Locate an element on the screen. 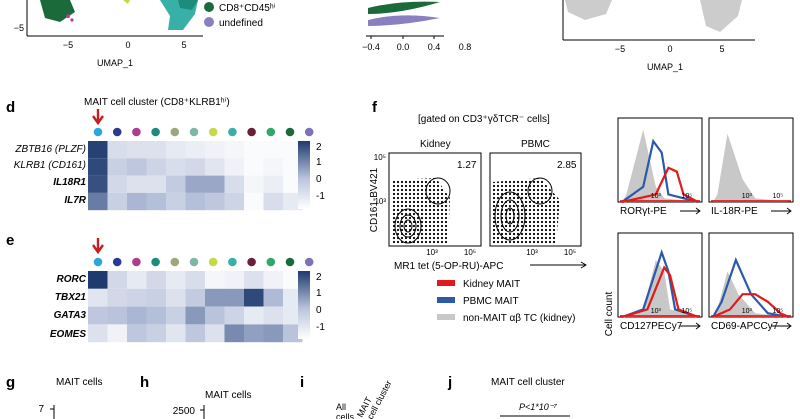 The height and width of the screenshot is (419, 800). umap-cluster-teal-dark is located at coordinates (188, 5).